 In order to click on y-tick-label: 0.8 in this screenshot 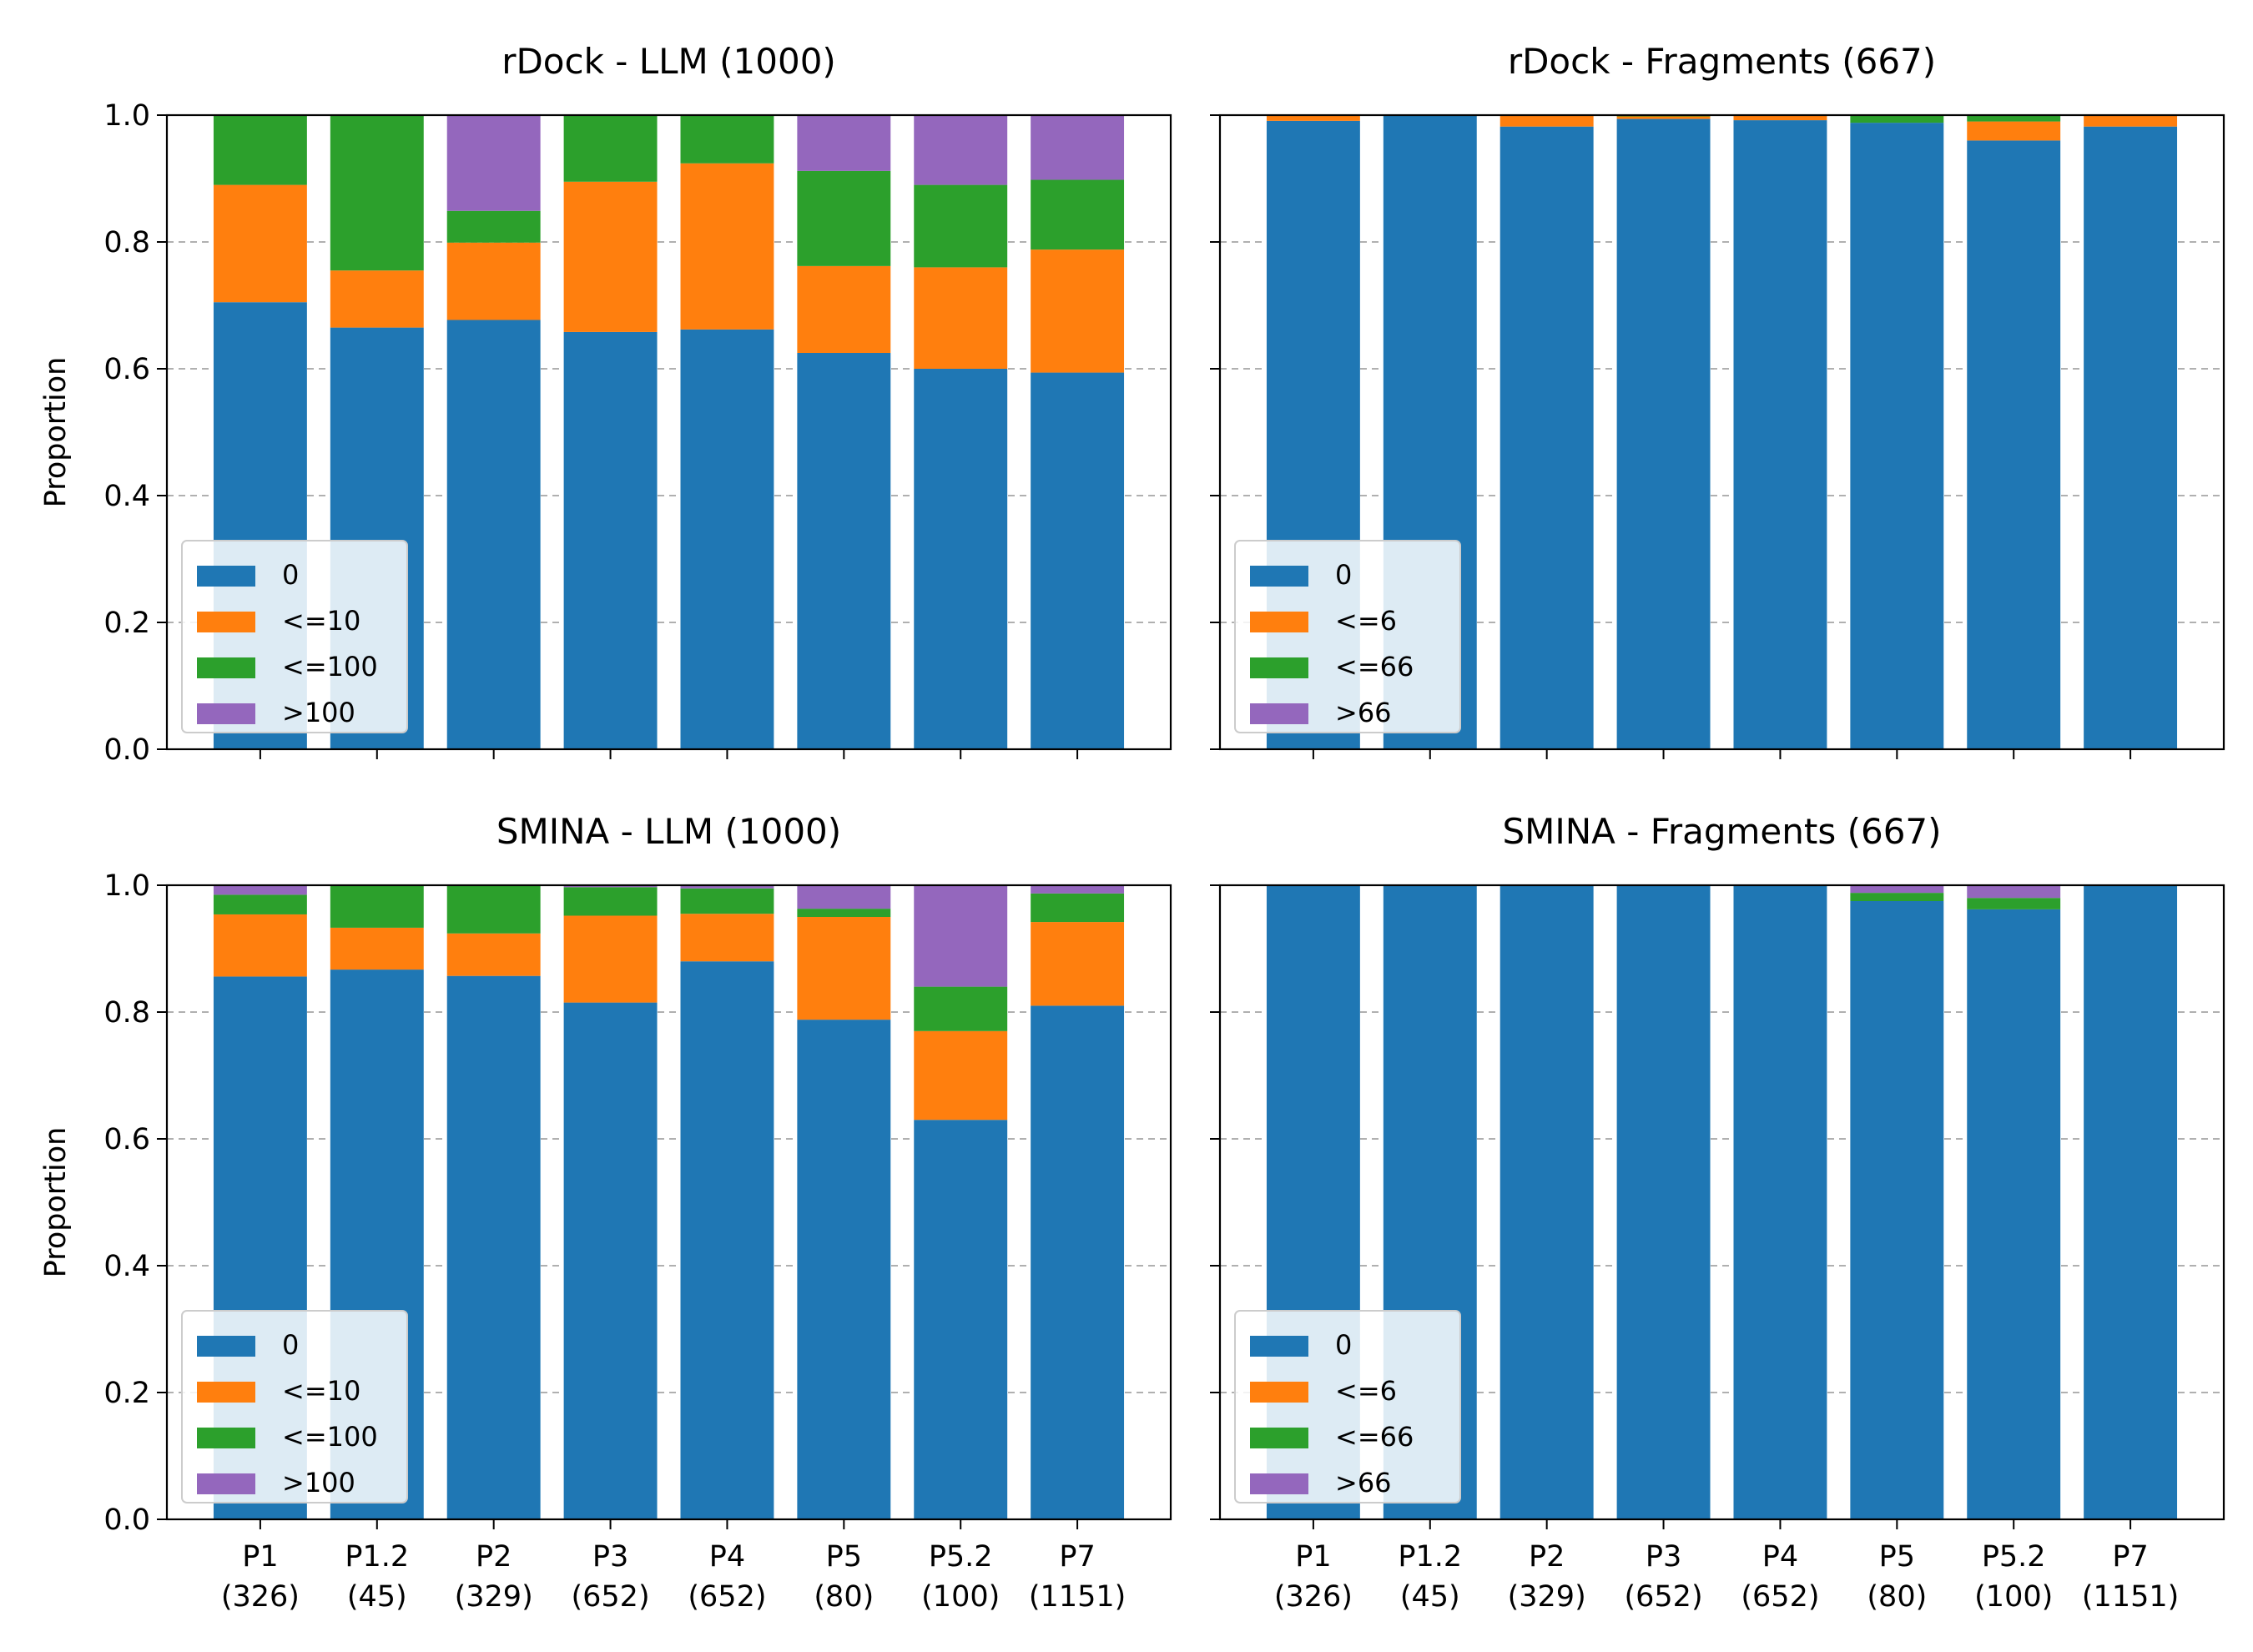, I will do `click(126, 1013)`.